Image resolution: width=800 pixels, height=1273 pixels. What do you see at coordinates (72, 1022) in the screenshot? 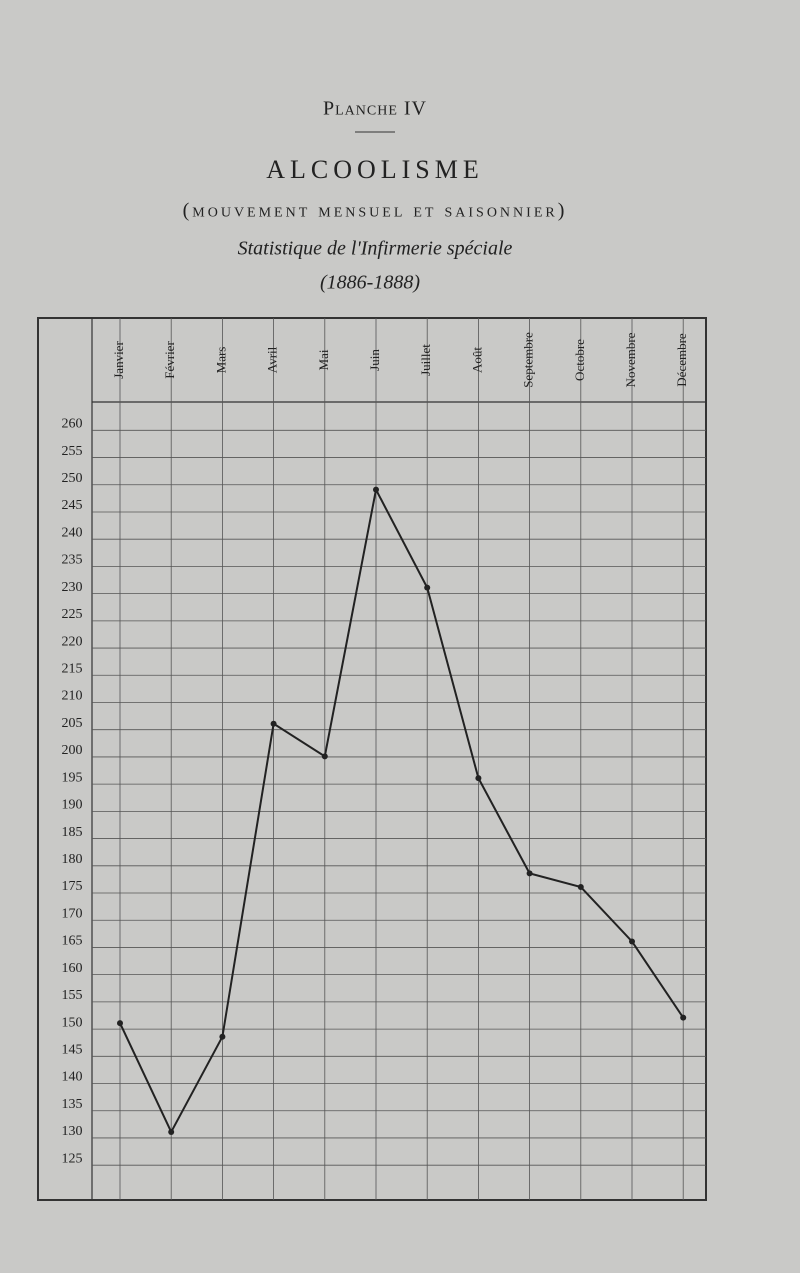
I see `y-tick-label: 150` at bounding box center [72, 1022].